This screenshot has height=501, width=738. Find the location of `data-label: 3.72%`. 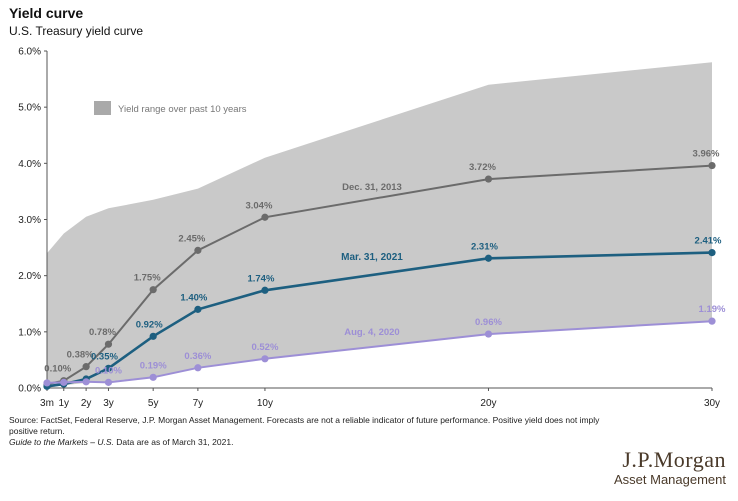

data-label: 3.72% is located at coordinates (482, 167).